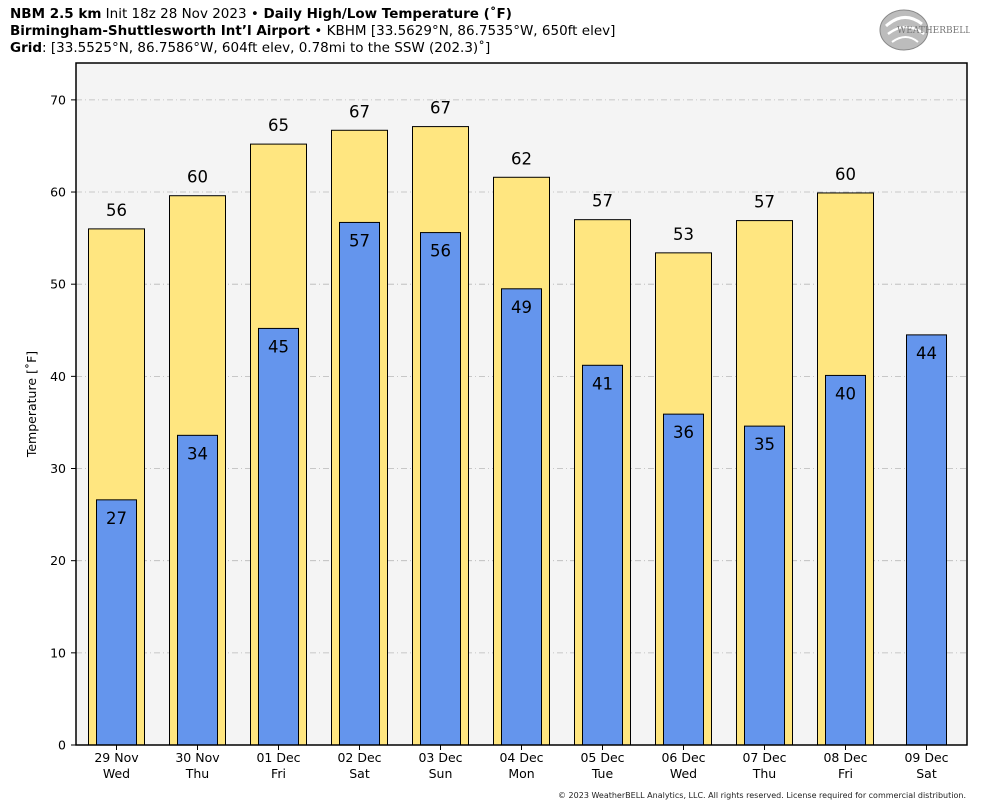 This screenshot has height=808, width=984. I want to click on low-temp-label: 27, so click(116, 518).